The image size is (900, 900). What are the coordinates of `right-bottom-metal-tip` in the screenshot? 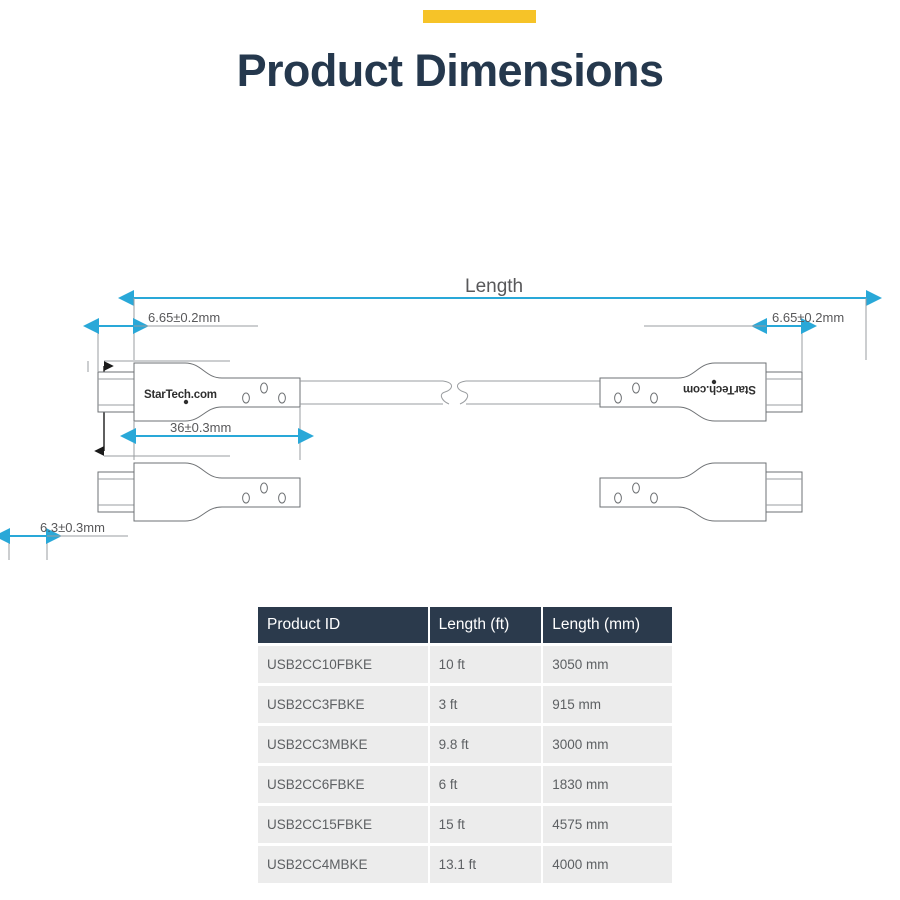 It's located at (784, 492).